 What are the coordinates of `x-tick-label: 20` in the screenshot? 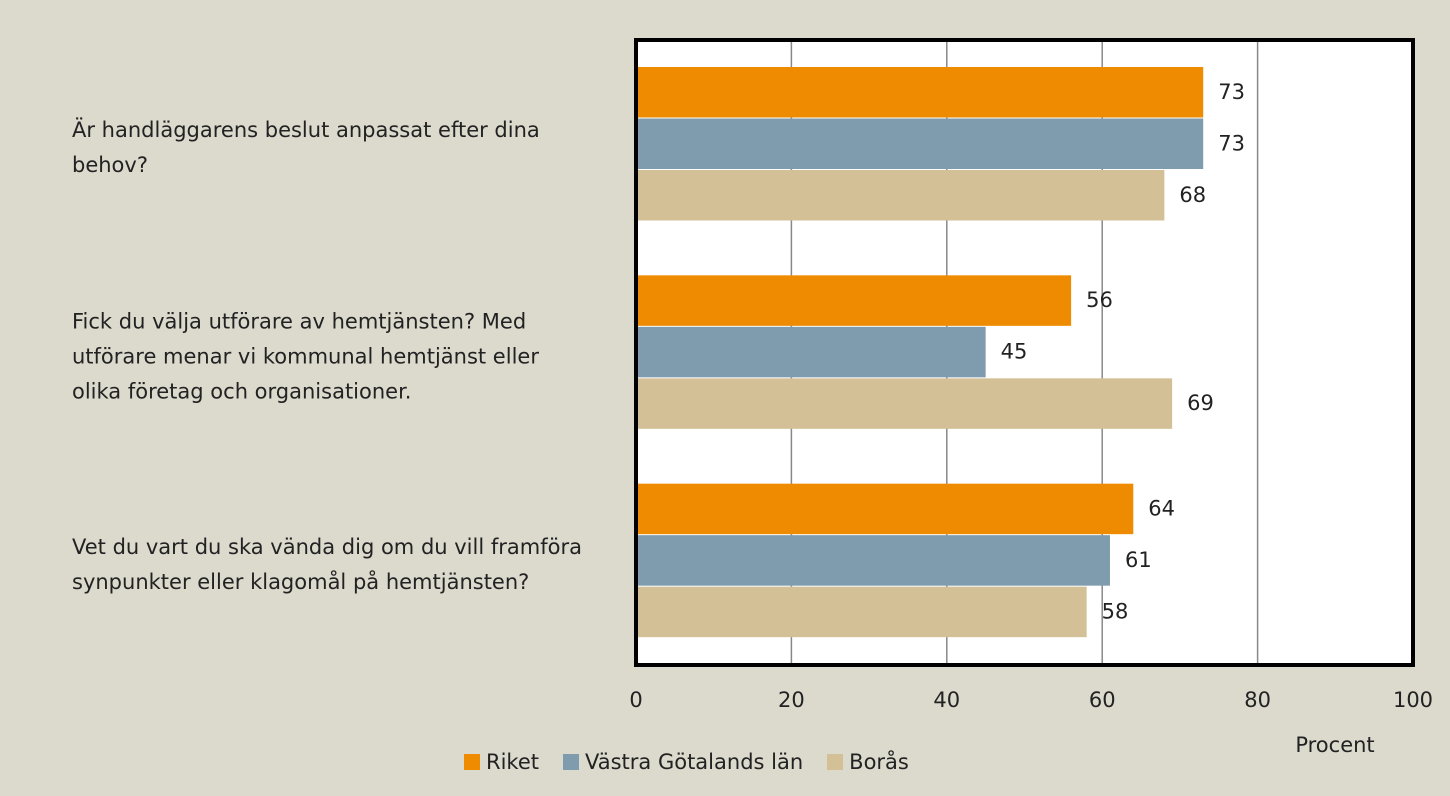 It's located at (791, 700).